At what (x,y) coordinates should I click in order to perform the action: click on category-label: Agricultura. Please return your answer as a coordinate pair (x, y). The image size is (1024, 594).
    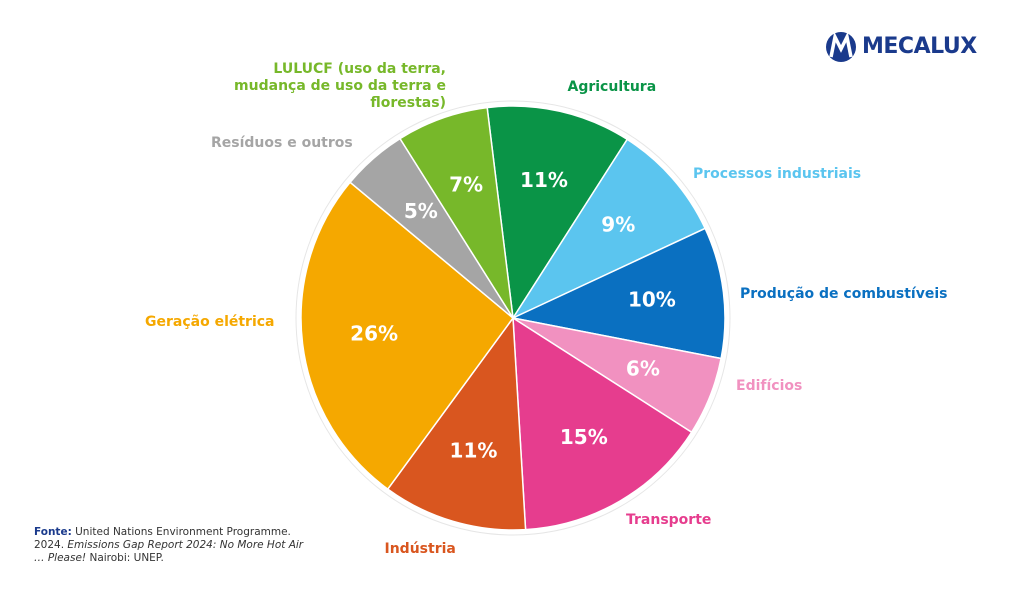
    Looking at the image, I should click on (612, 86).